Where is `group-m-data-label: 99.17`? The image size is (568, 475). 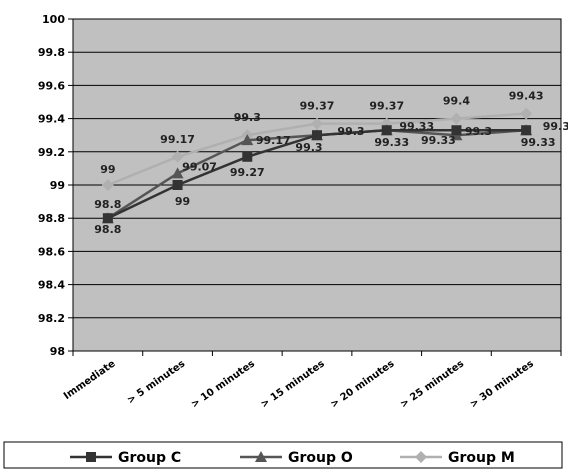
group-m-data-label: 99.17 is located at coordinates (177, 139).